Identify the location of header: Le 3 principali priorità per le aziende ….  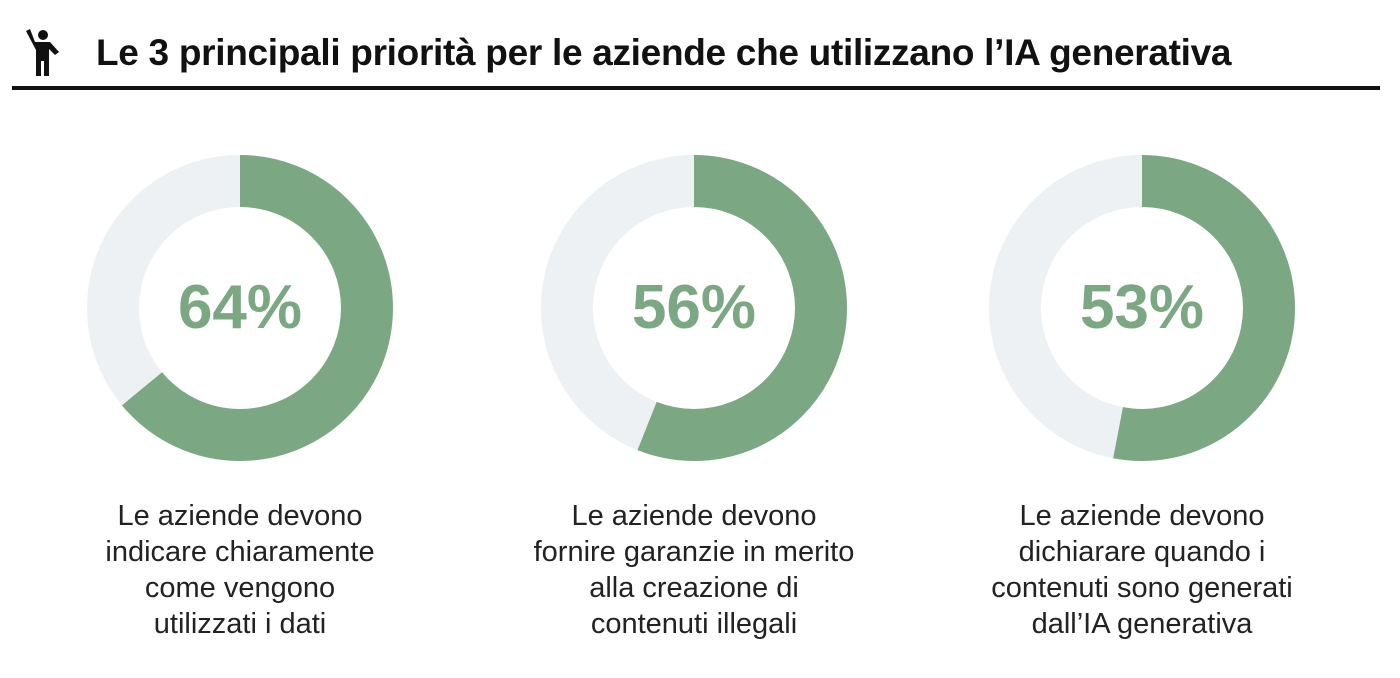
(696, 56).